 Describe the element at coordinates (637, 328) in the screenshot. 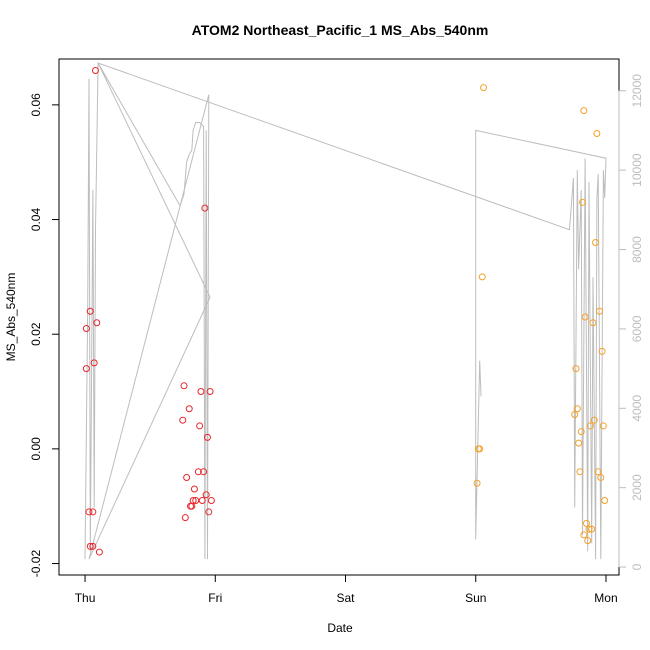

I see `y2-tick-label: 6000` at that location.